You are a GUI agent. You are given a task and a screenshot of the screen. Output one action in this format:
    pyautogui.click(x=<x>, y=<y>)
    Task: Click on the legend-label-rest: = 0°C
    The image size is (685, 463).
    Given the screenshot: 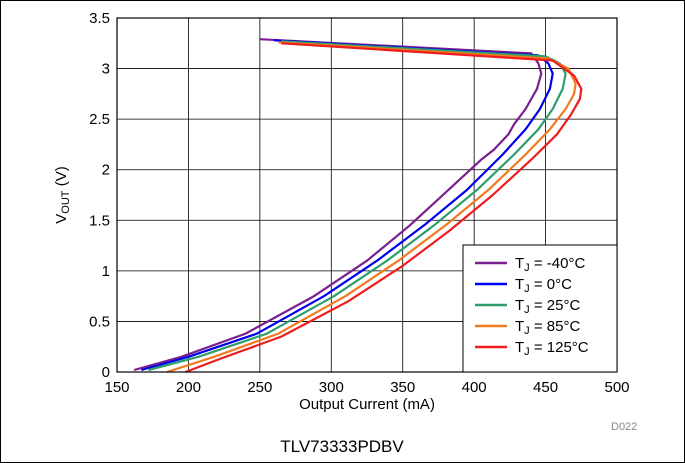 What is the action you would take?
    pyautogui.click(x=551, y=284)
    